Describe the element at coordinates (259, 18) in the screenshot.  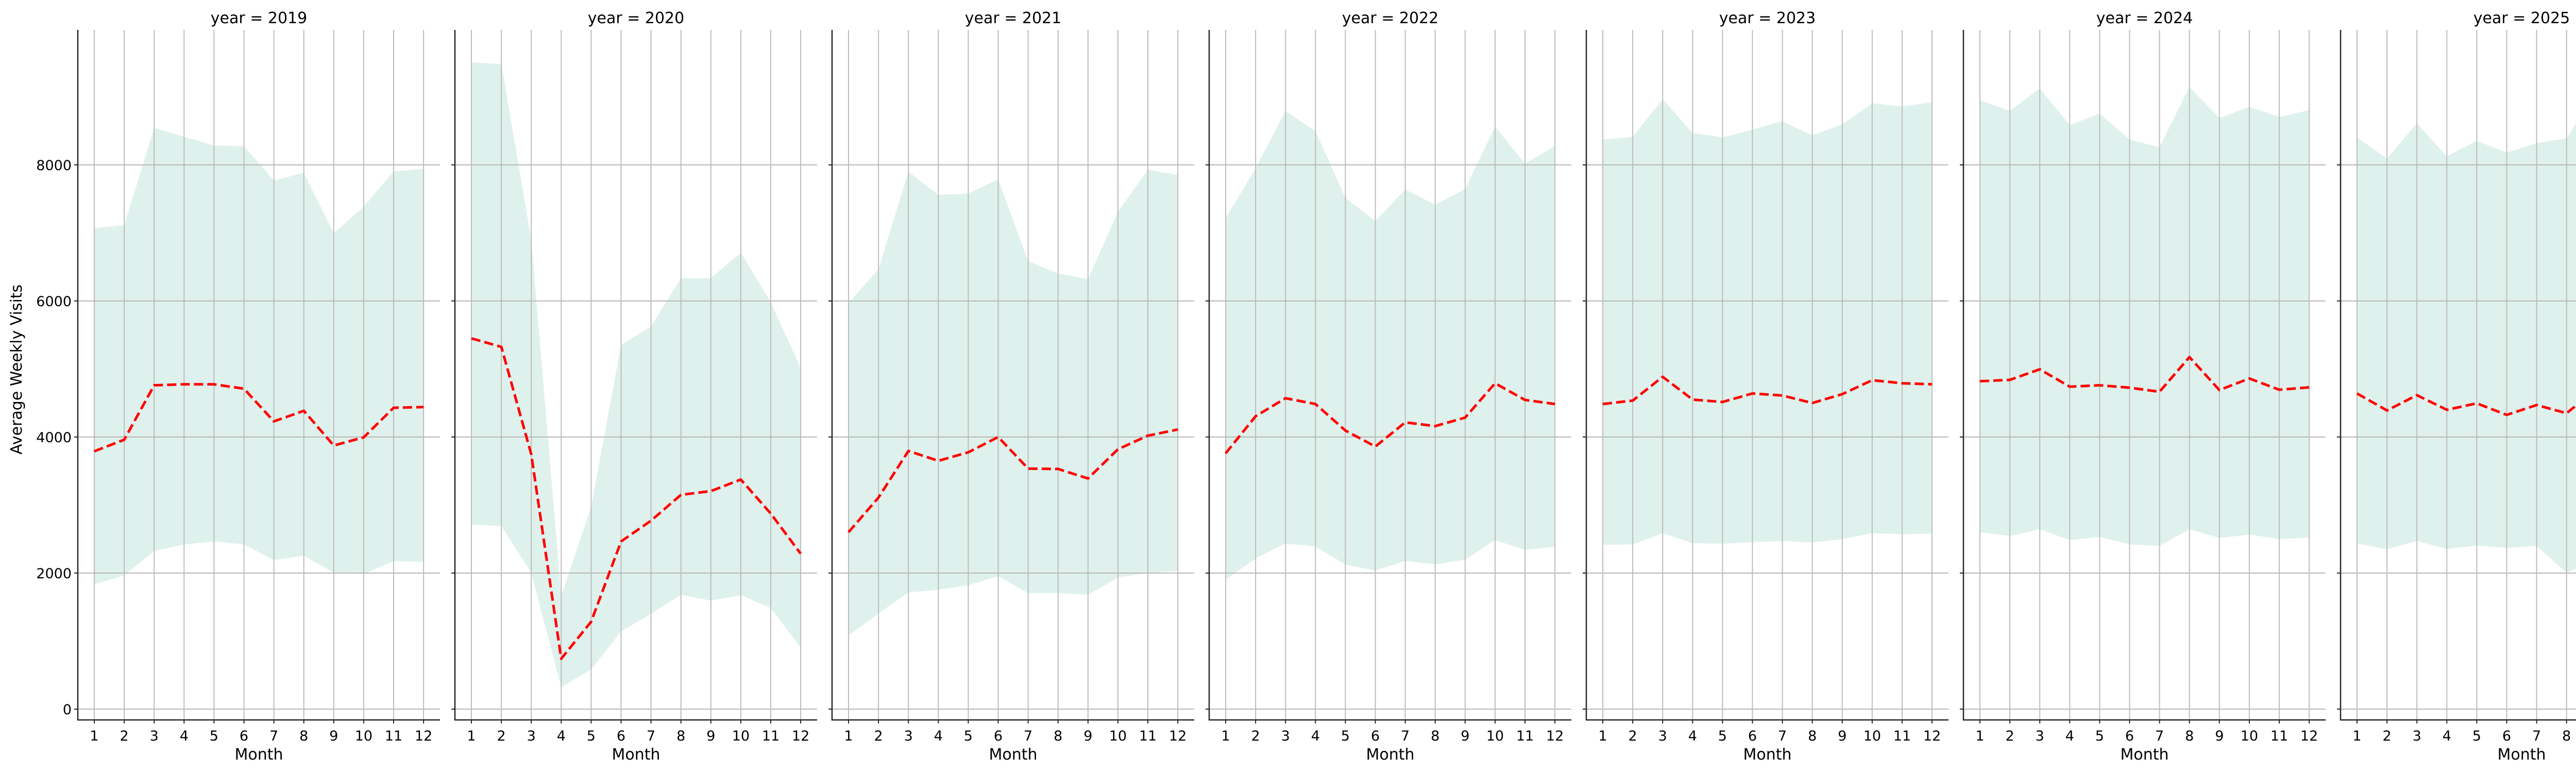
I see `panel-title: year = 2019` at that location.